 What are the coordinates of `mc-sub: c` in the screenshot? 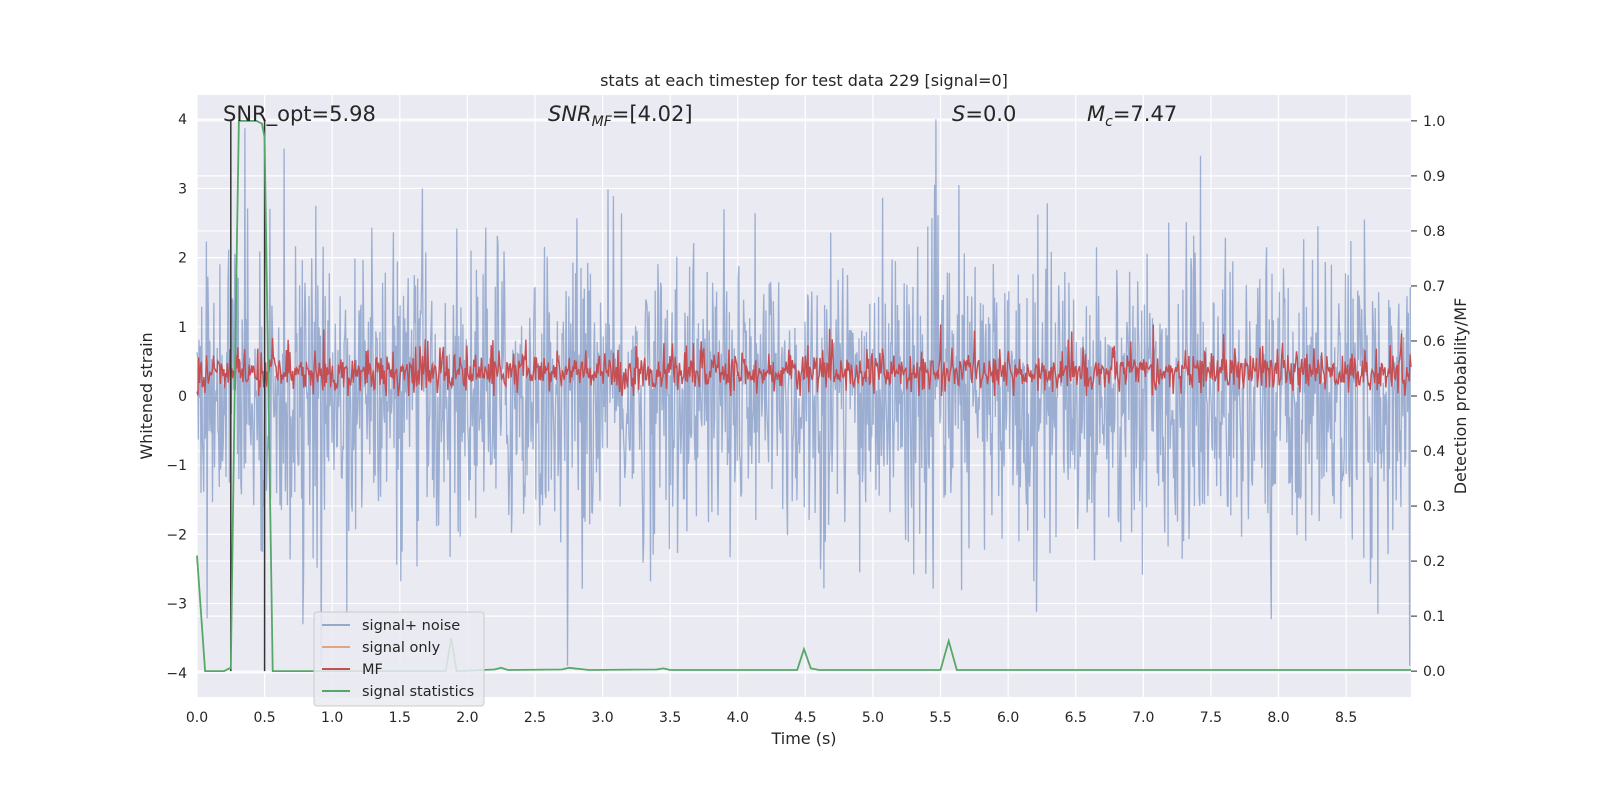 It's located at (1109, 122).